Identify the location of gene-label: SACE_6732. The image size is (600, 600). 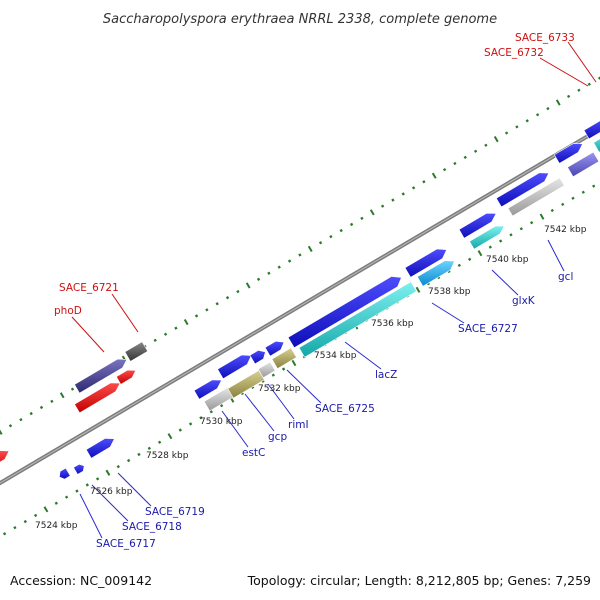
(514, 53).